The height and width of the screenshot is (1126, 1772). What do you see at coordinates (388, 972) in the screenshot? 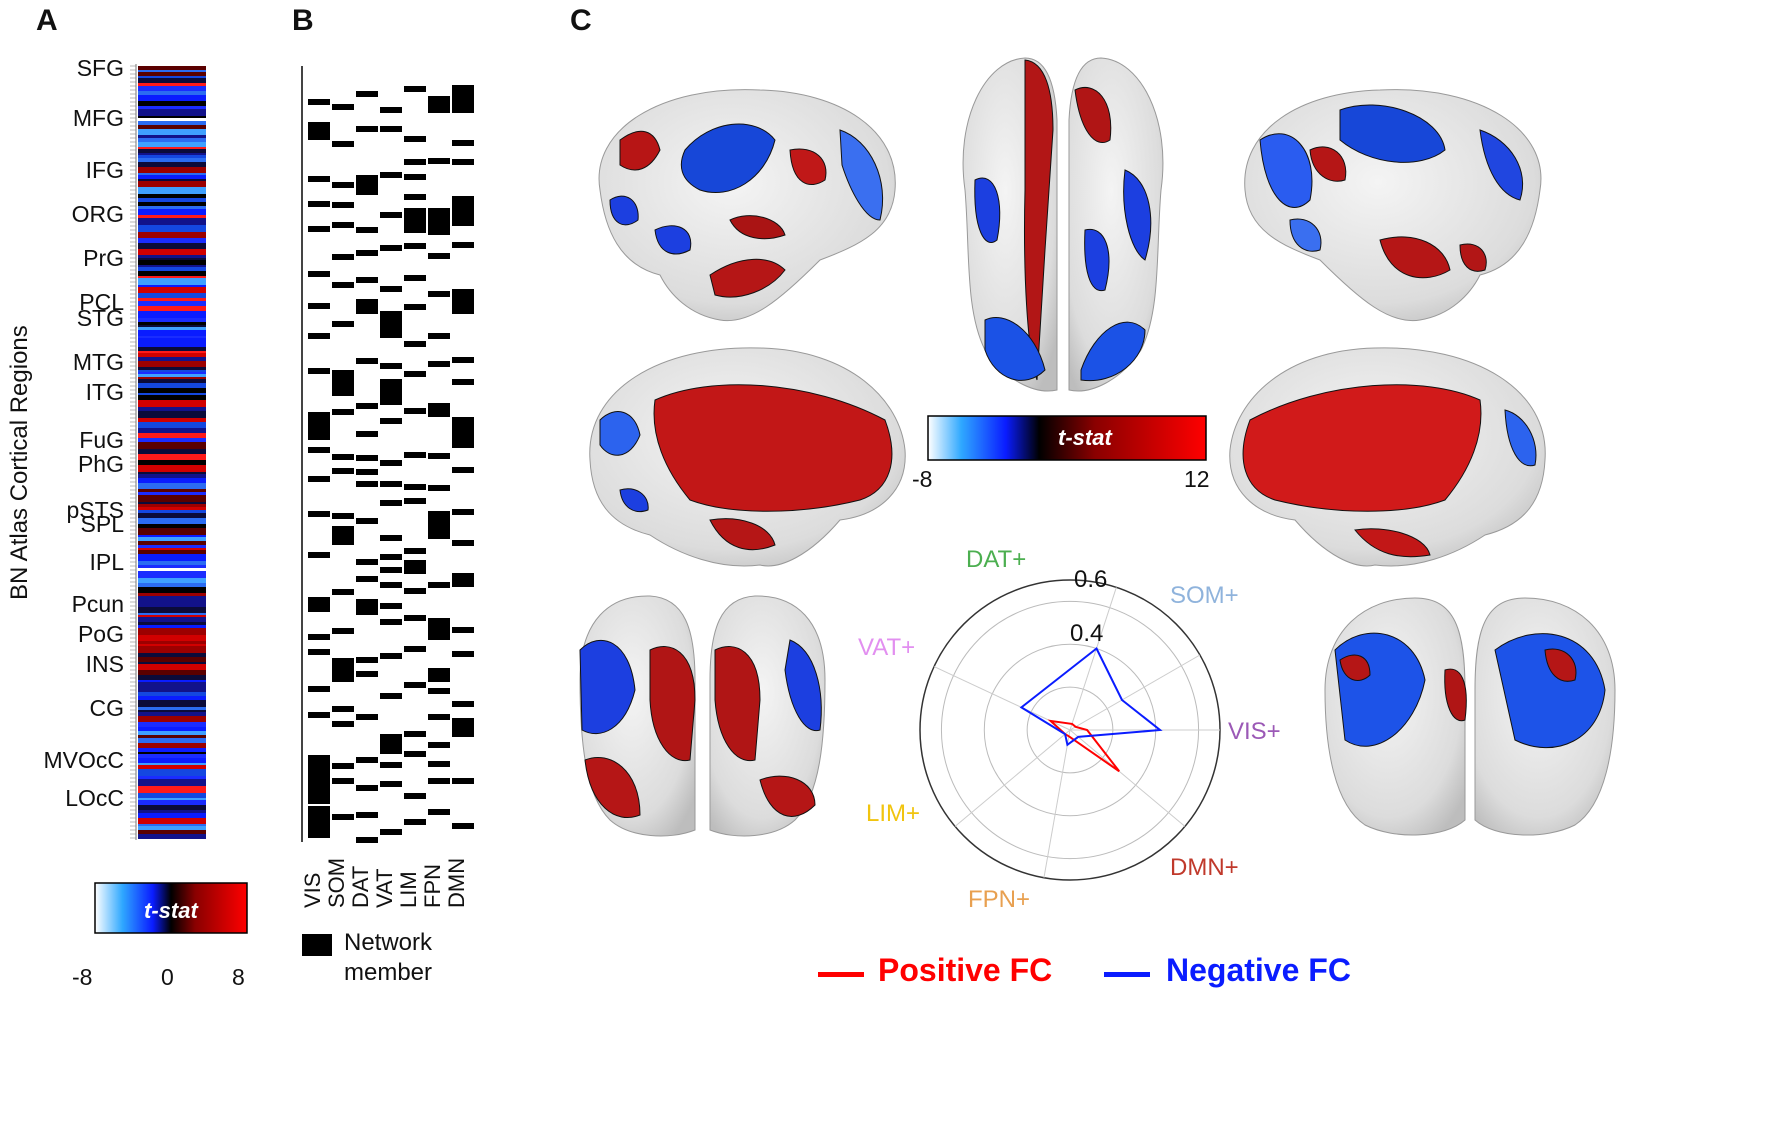
I see `legend-line-2: member` at bounding box center [388, 972].